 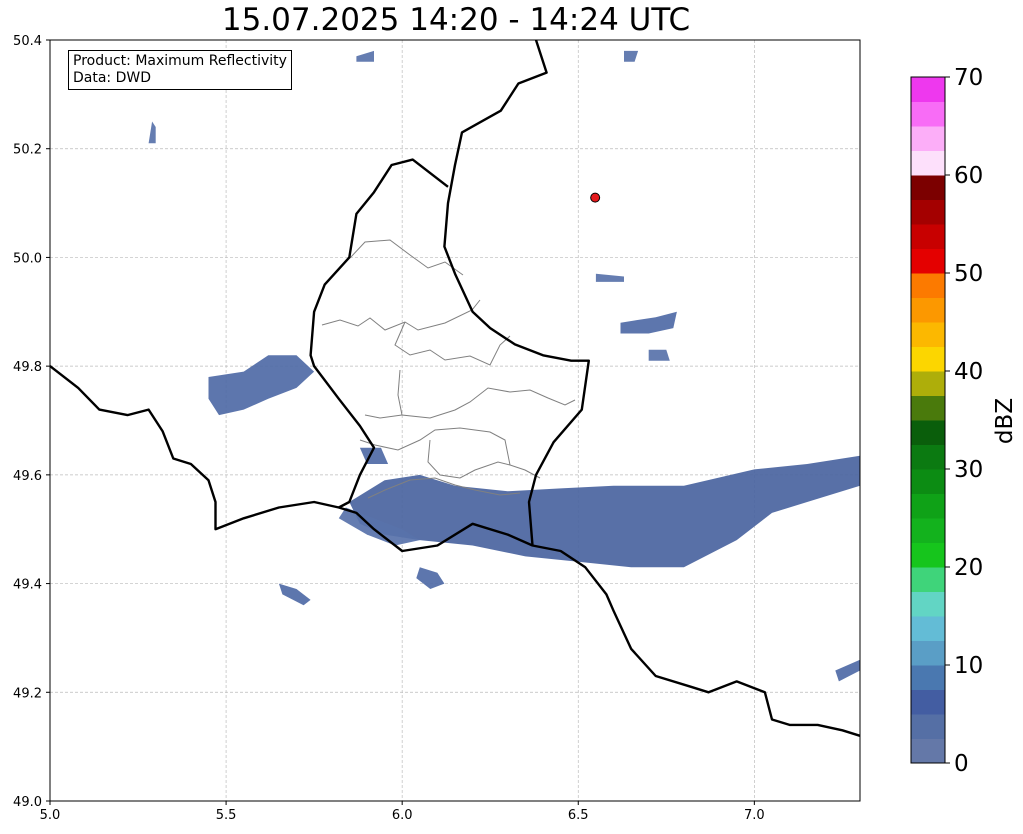 I want to click on echo-cell-ne, so click(x=648, y=322).